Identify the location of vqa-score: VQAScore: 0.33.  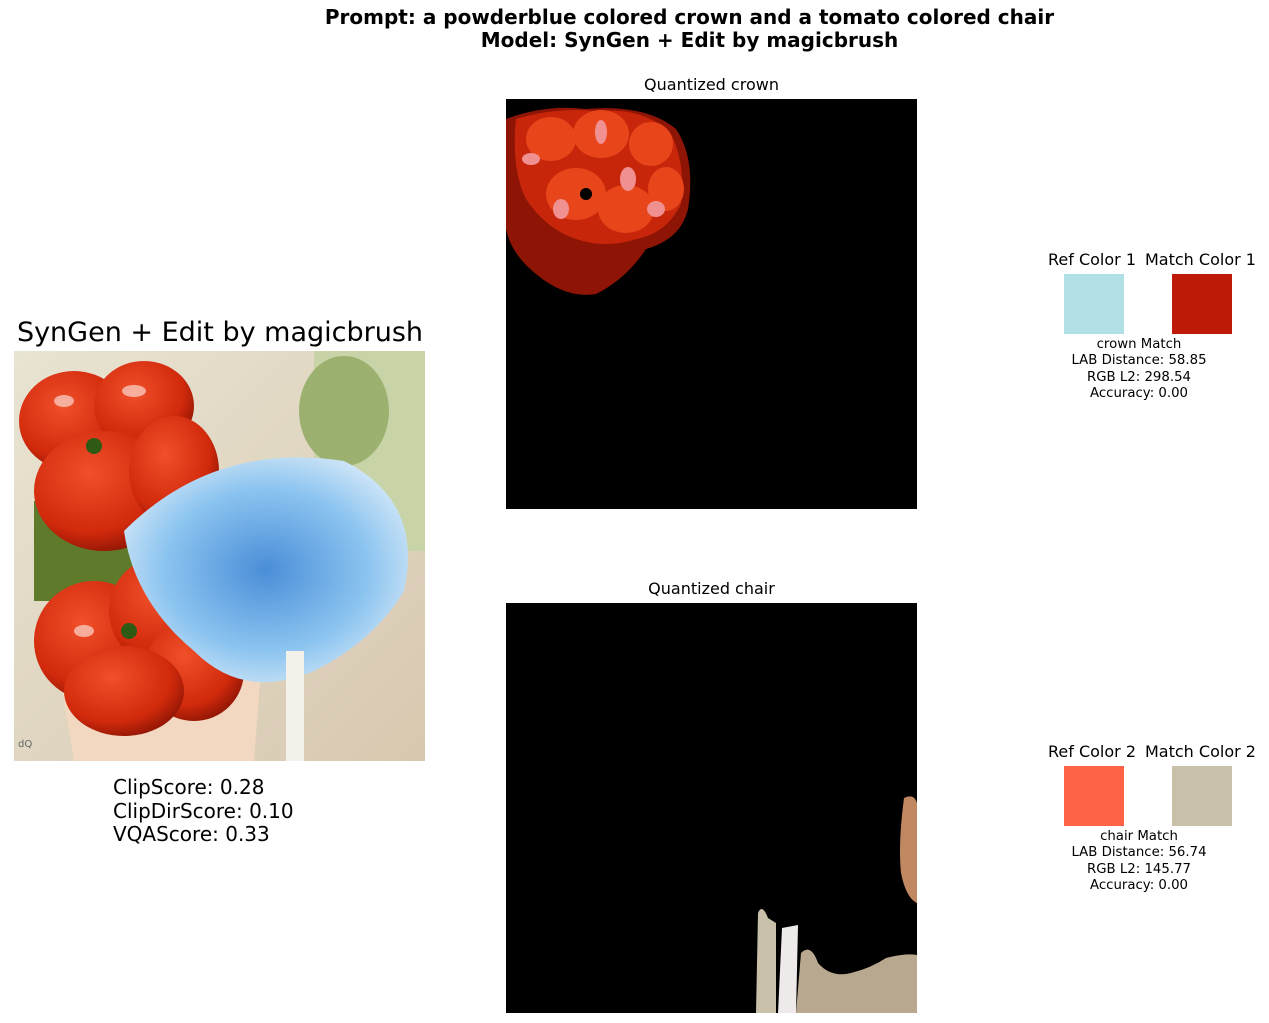
(191, 834).